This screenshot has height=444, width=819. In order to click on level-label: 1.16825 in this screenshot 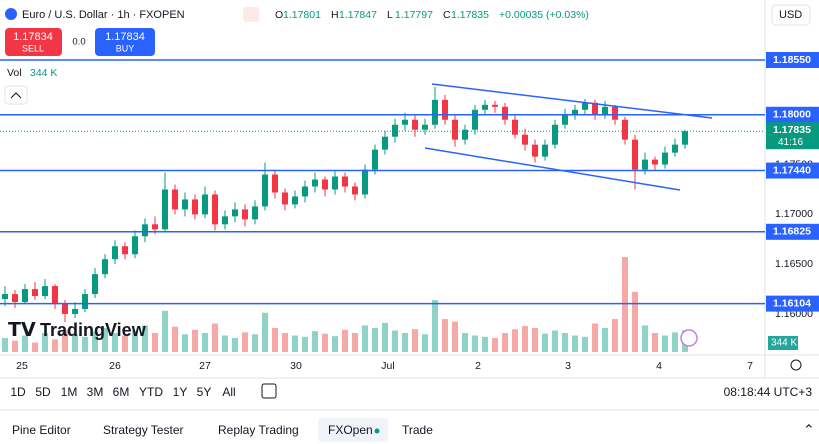, I will do `click(792, 232)`.